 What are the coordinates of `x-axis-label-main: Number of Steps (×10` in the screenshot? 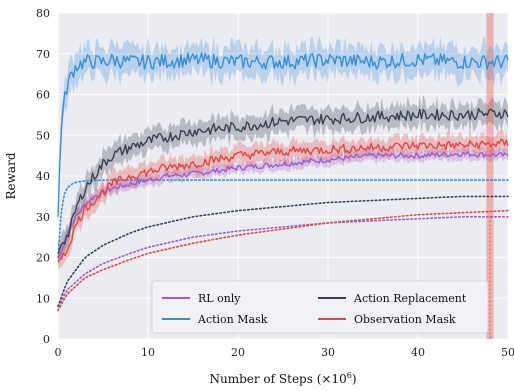 It's located at (277, 379).